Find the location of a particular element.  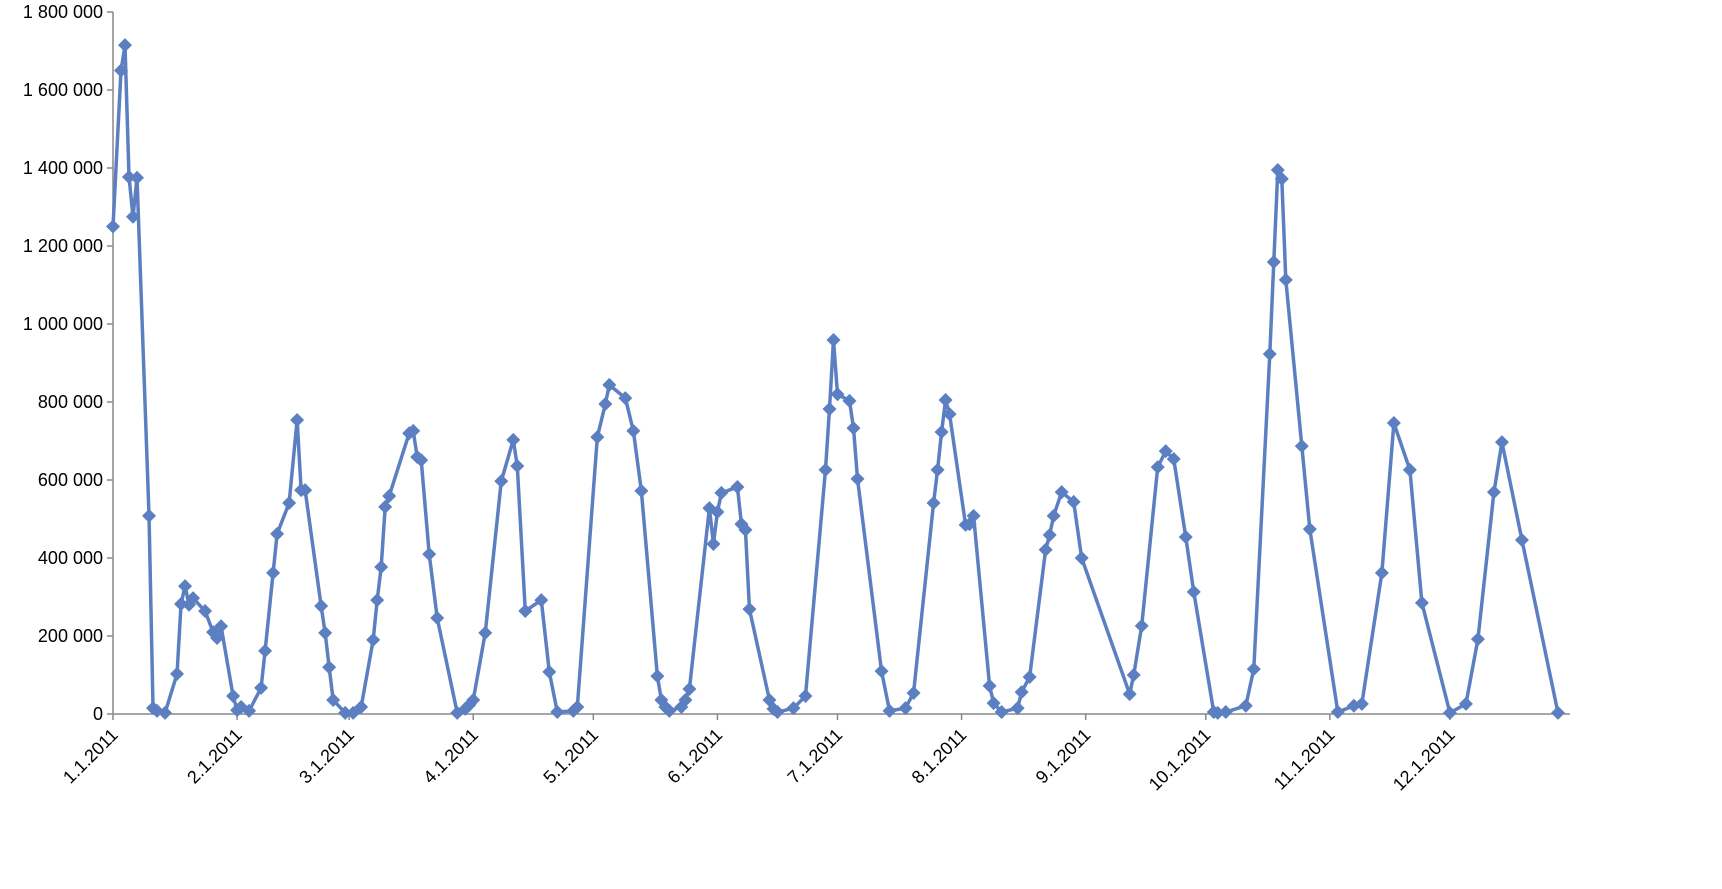

y-tick-label: 400 000 is located at coordinates (70, 558).